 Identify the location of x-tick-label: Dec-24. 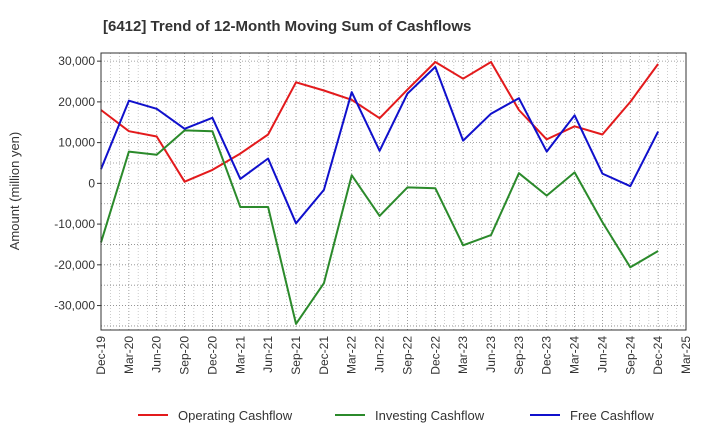
(658, 355).